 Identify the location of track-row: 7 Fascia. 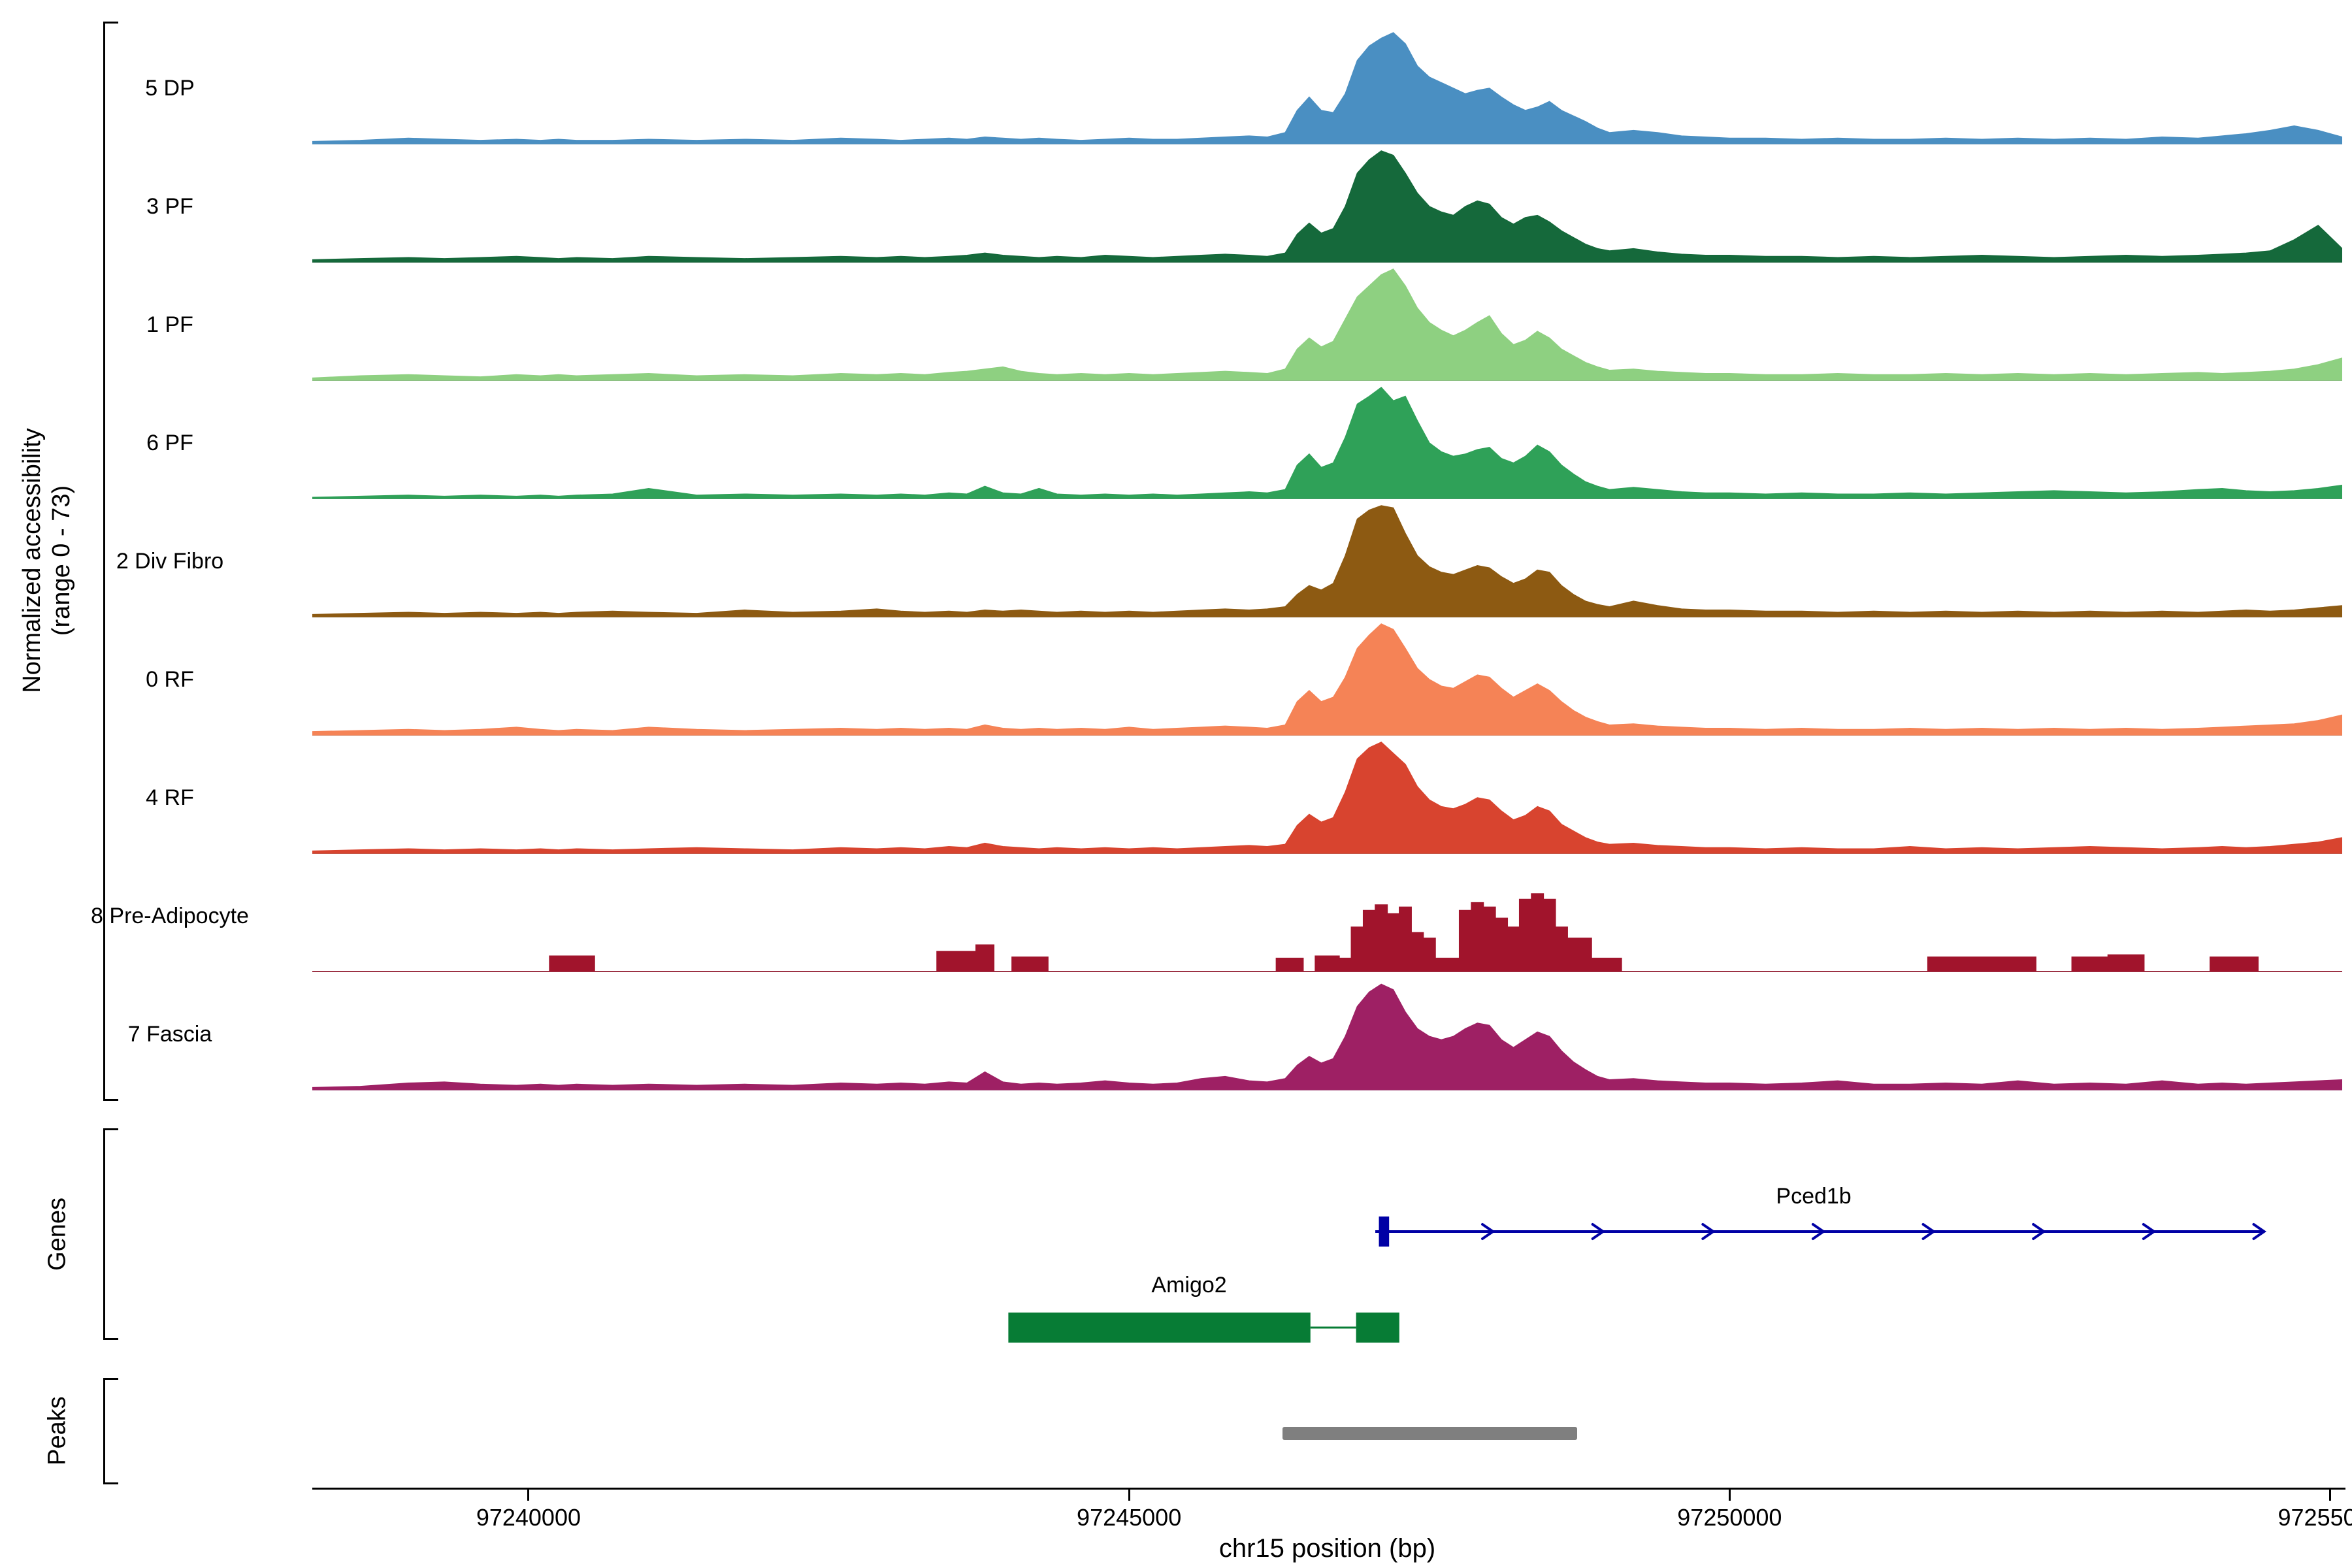
(1176, 1031).